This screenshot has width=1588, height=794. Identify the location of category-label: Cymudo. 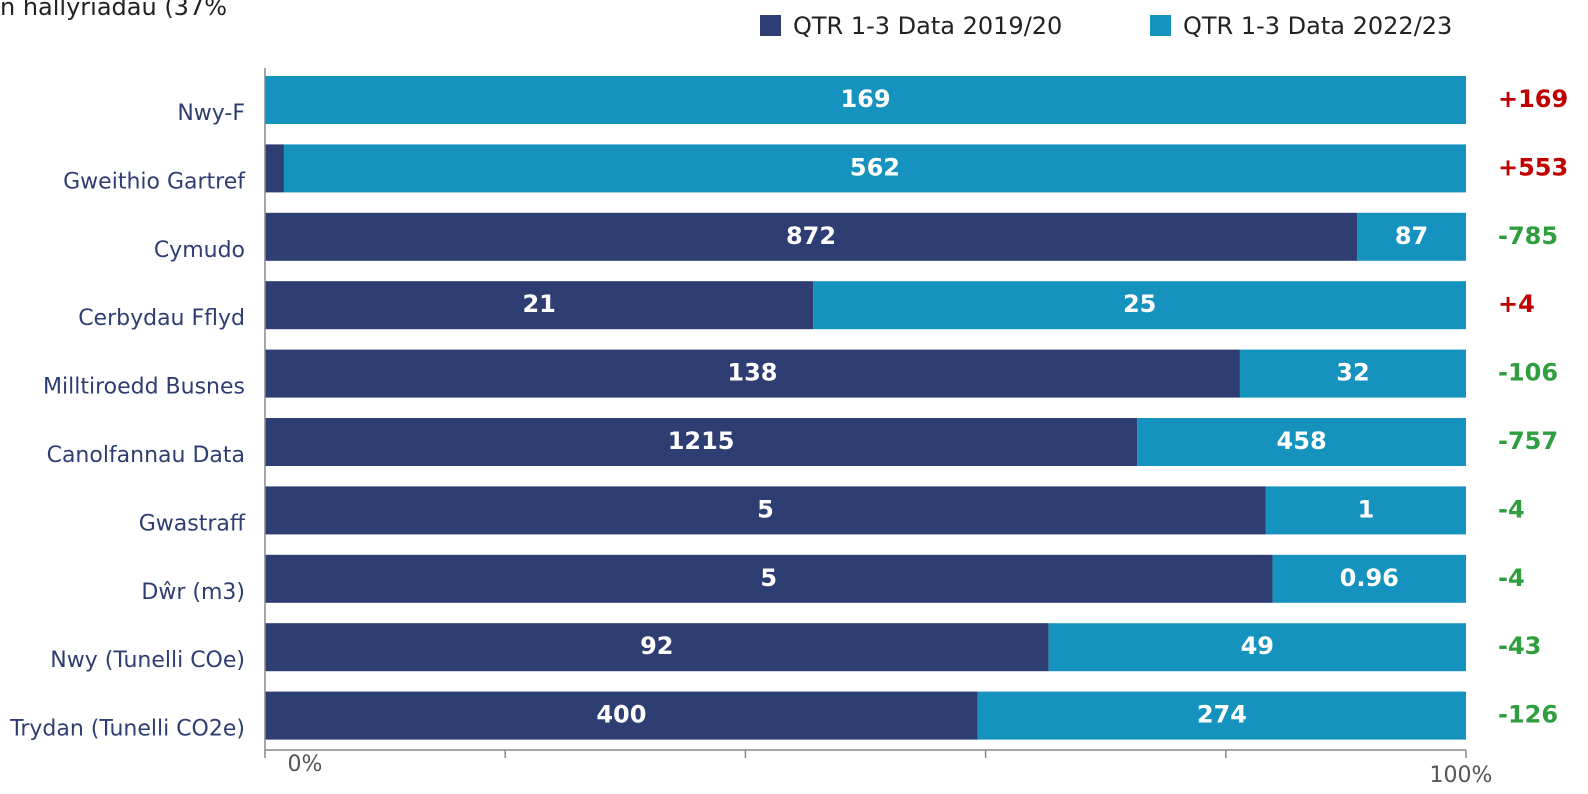
(199, 250).